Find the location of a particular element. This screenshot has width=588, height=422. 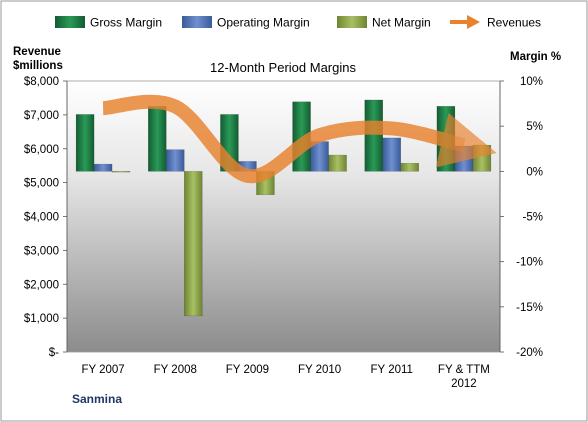

y-right-tick-0: -20% is located at coordinates (529, 353).